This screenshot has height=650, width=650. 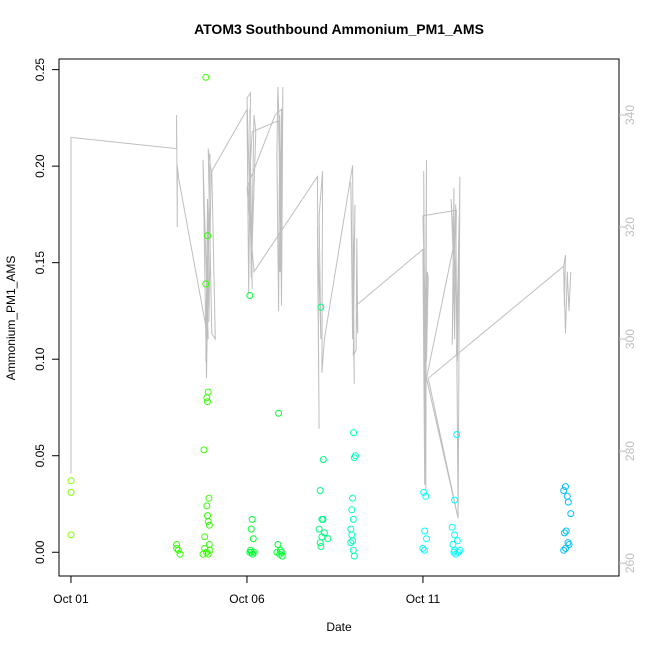 What do you see at coordinates (630, 451) in the screenshot?
I see `y2-tick-label-1: 280` at bounding box center [630, 451].